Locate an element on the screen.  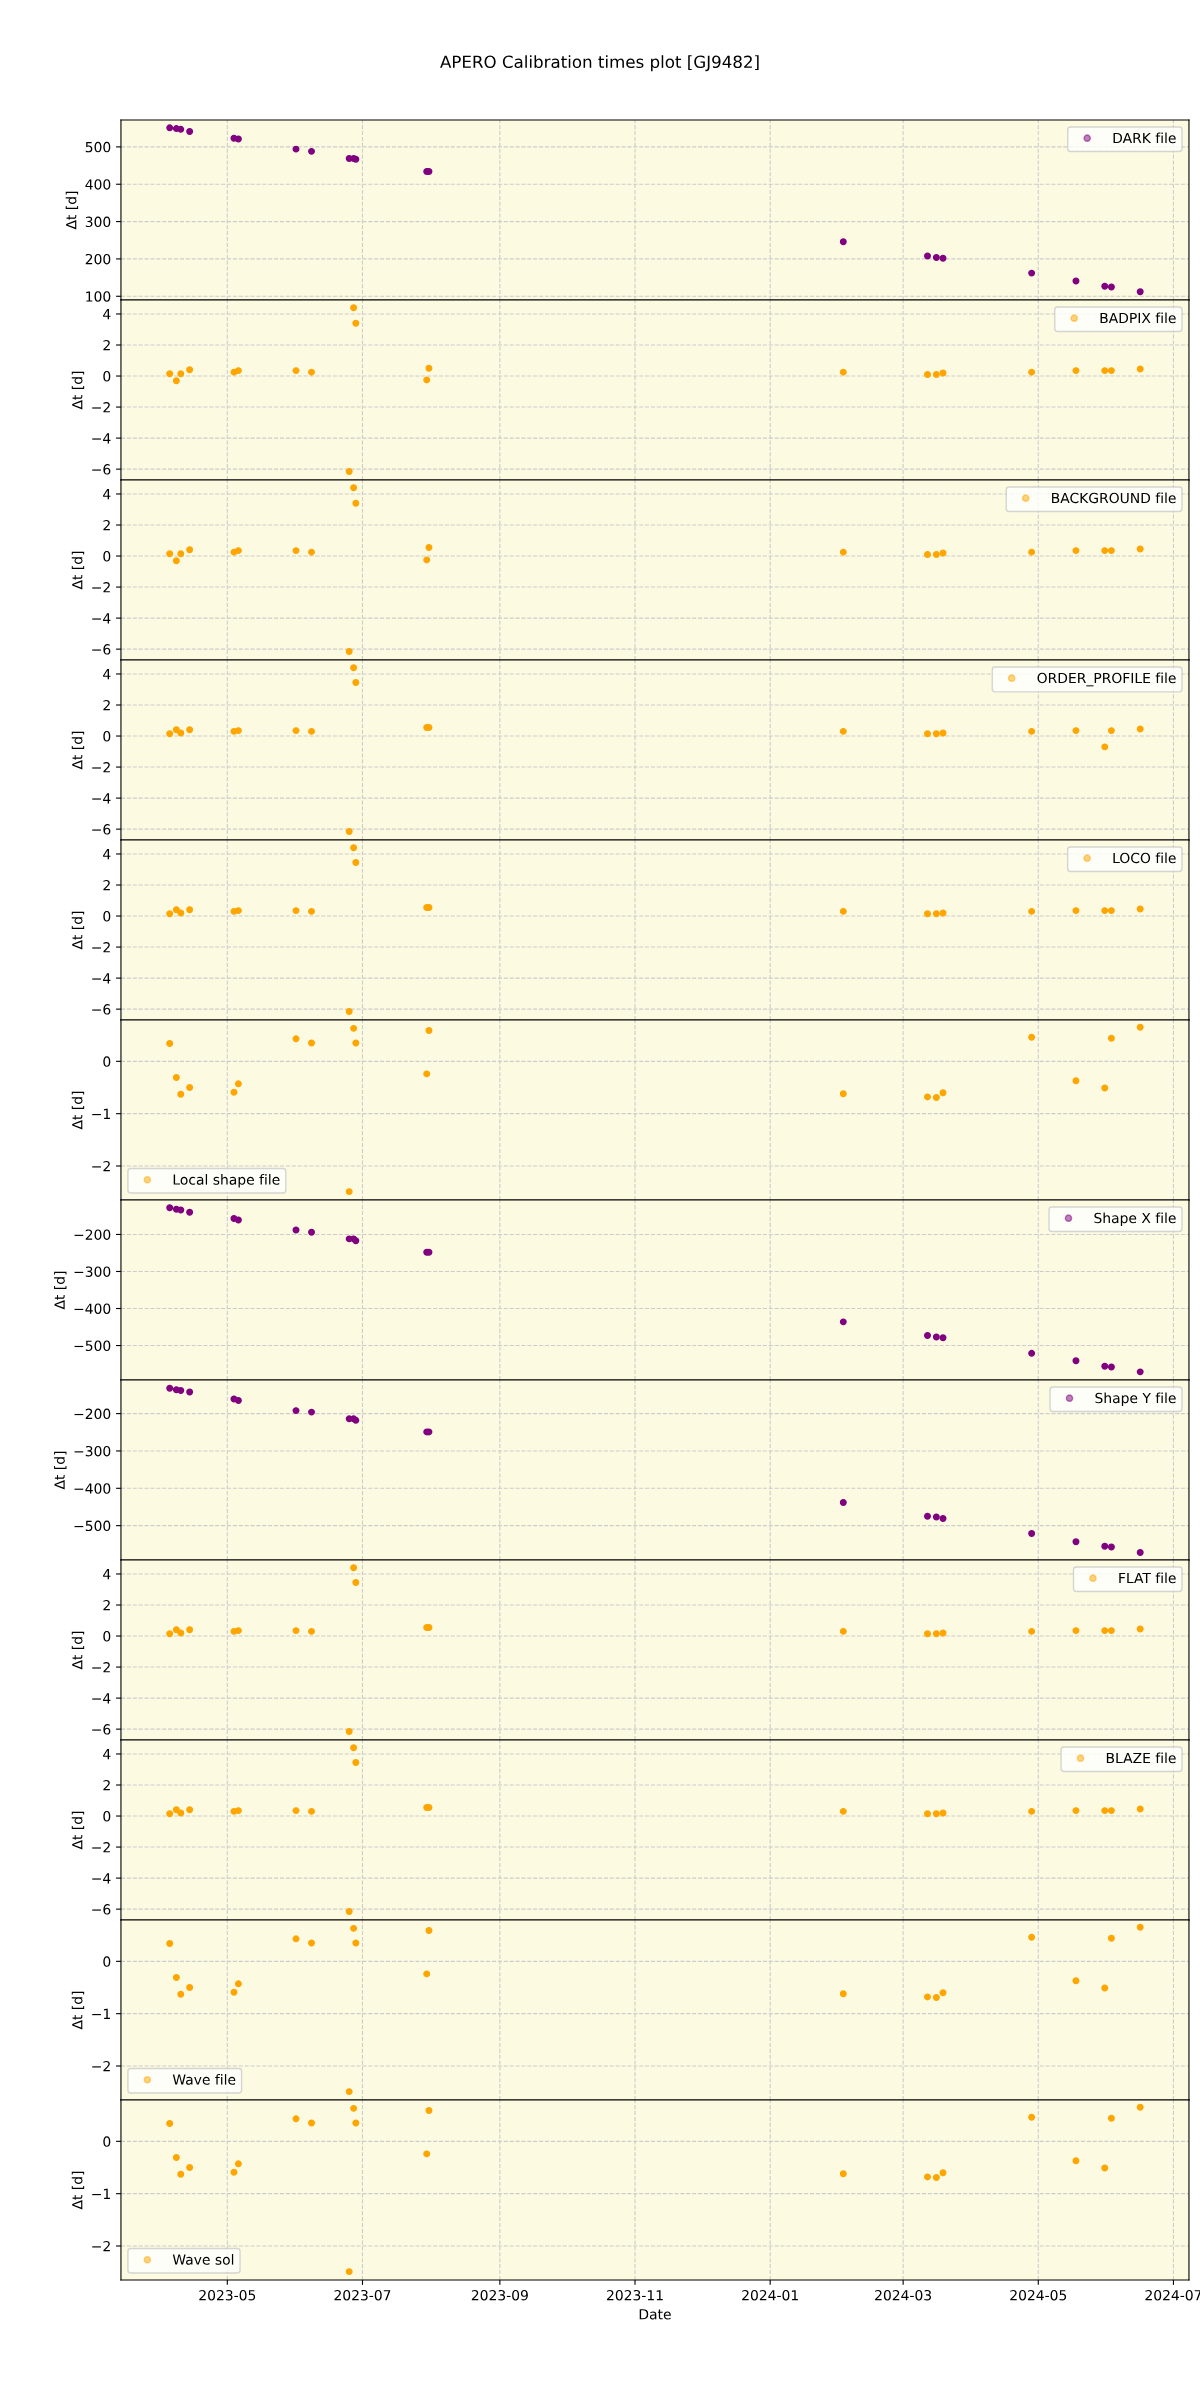
legend-label: DARK file is located at coordinates (1144, 138).